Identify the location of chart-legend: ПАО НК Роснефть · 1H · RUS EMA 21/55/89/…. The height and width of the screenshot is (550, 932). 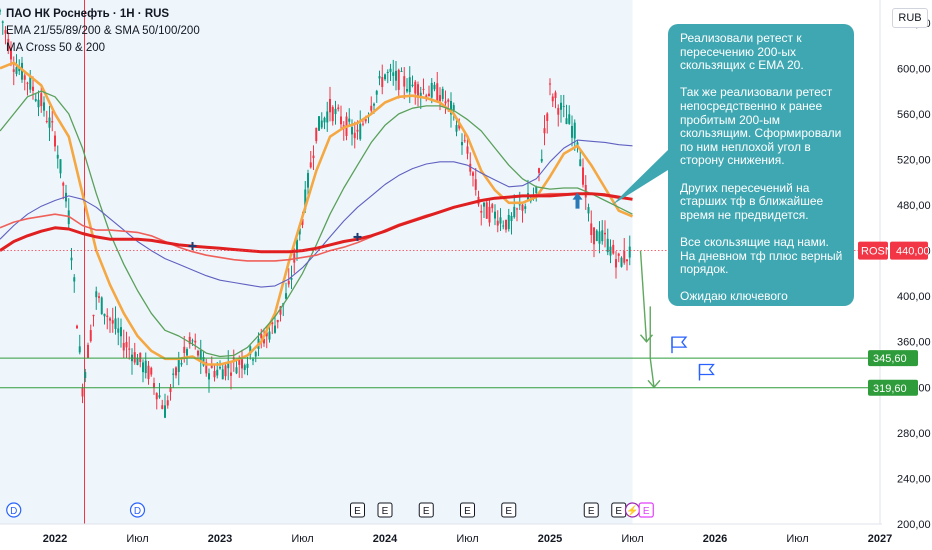
(103, 31).